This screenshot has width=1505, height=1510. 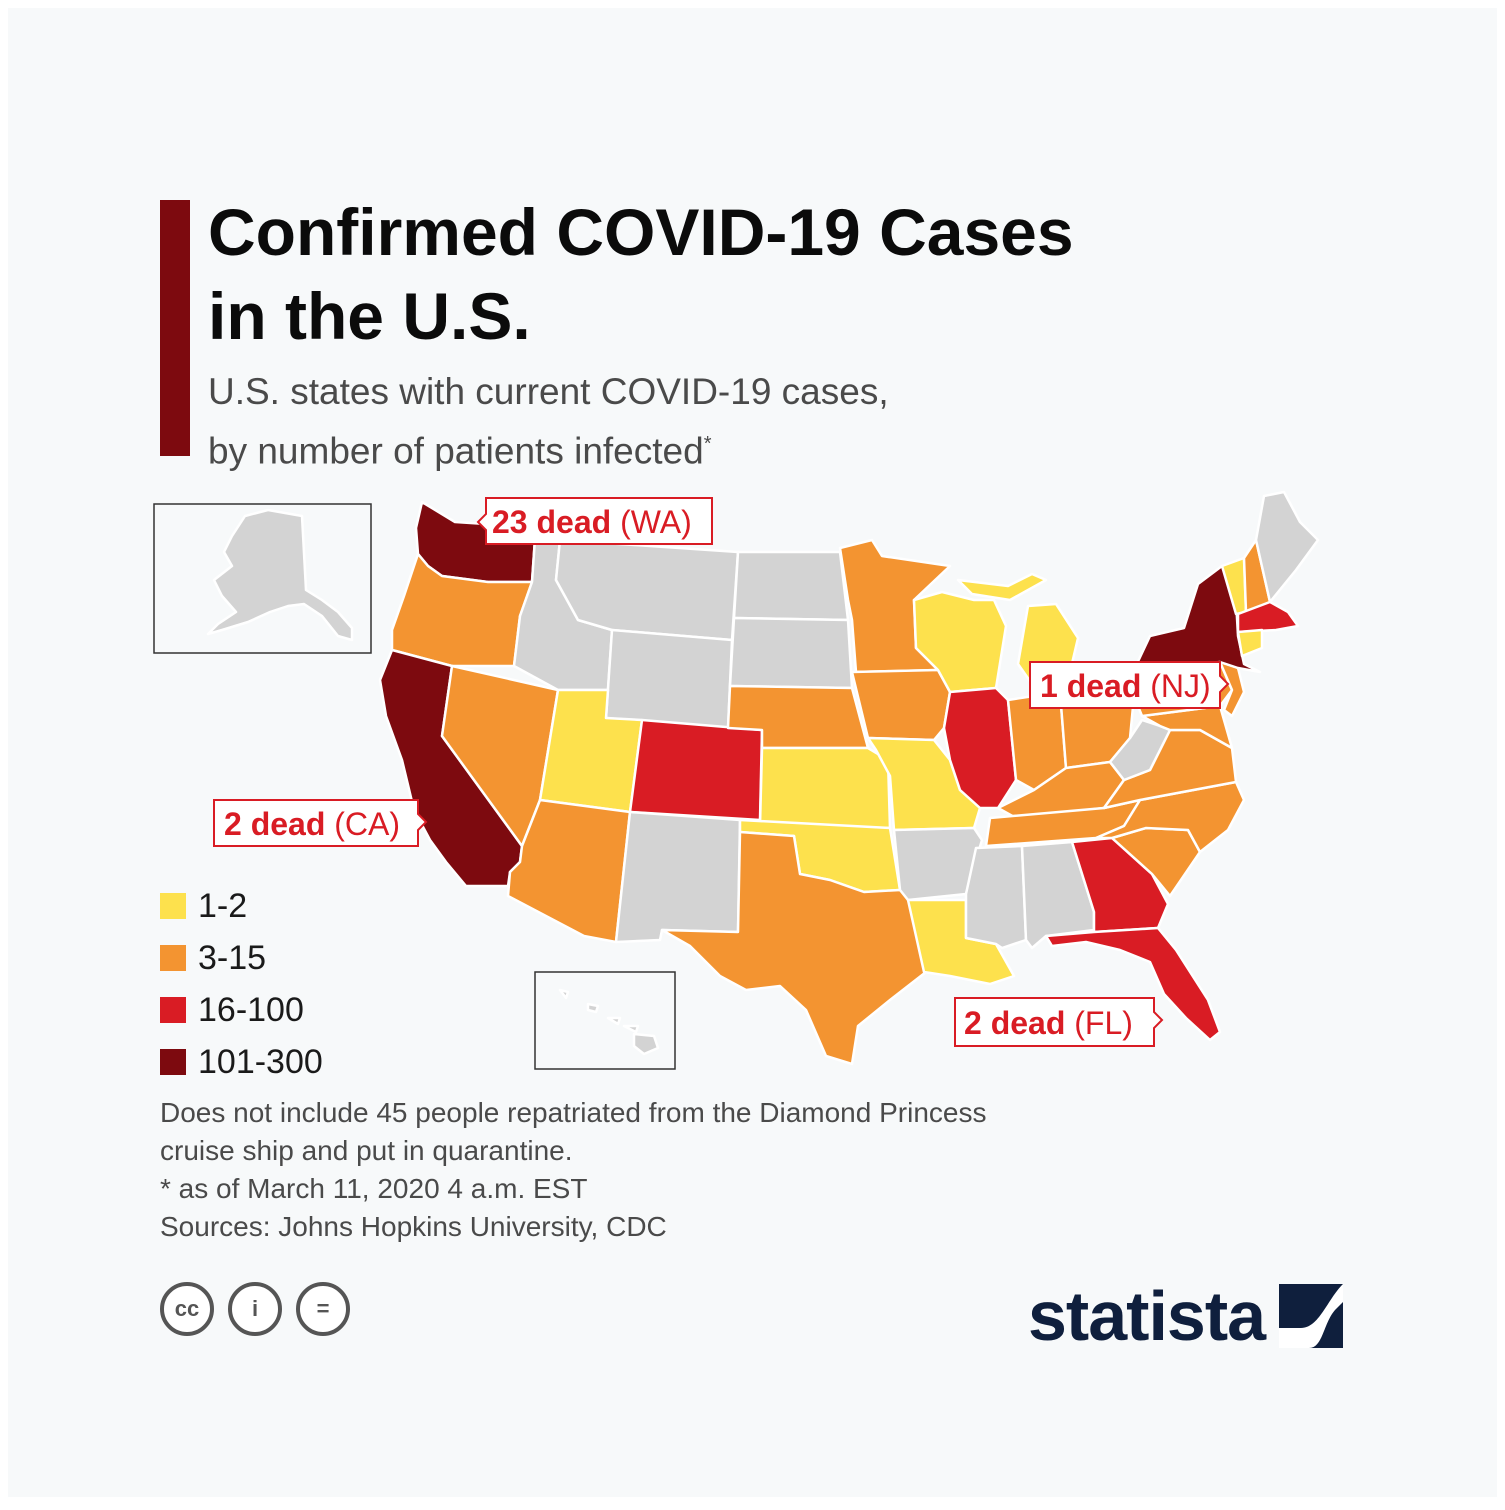 What do you see at coordinates (825, 788) in the screenshot?
I see `state-KS` at bounding box center [825, 788].